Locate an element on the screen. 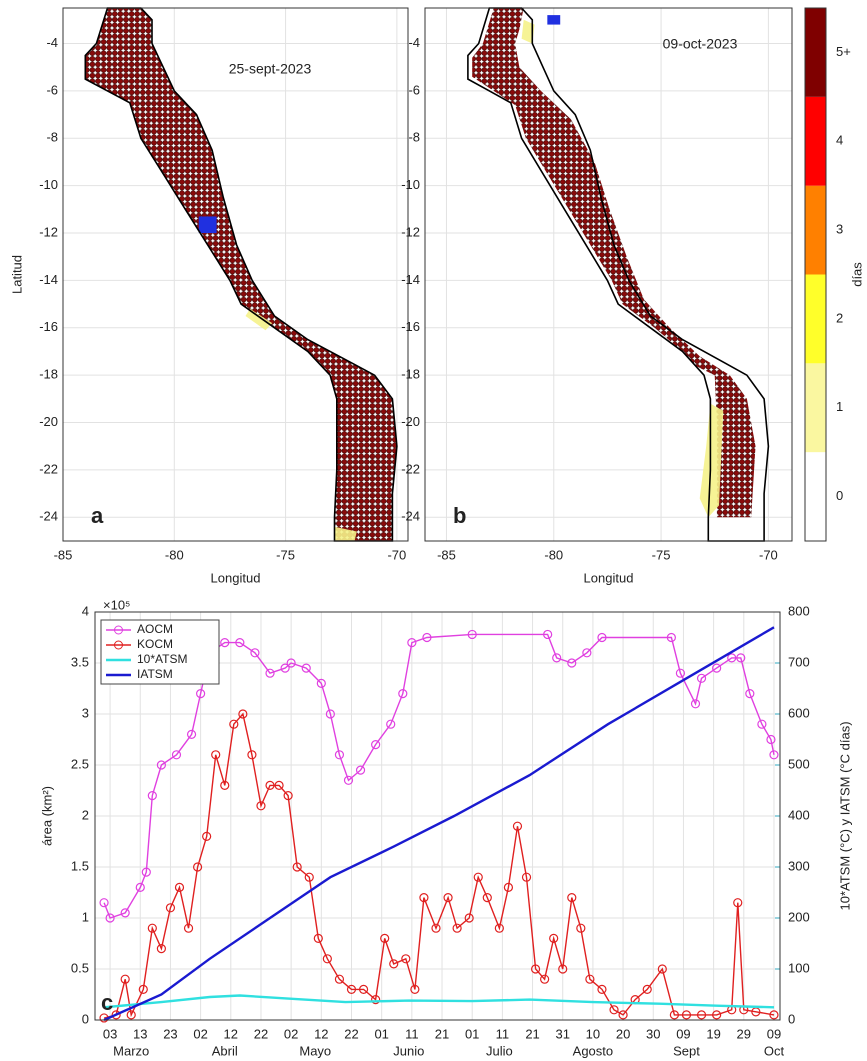  colorbar-label: 2 is located at coordinates (839, 317).